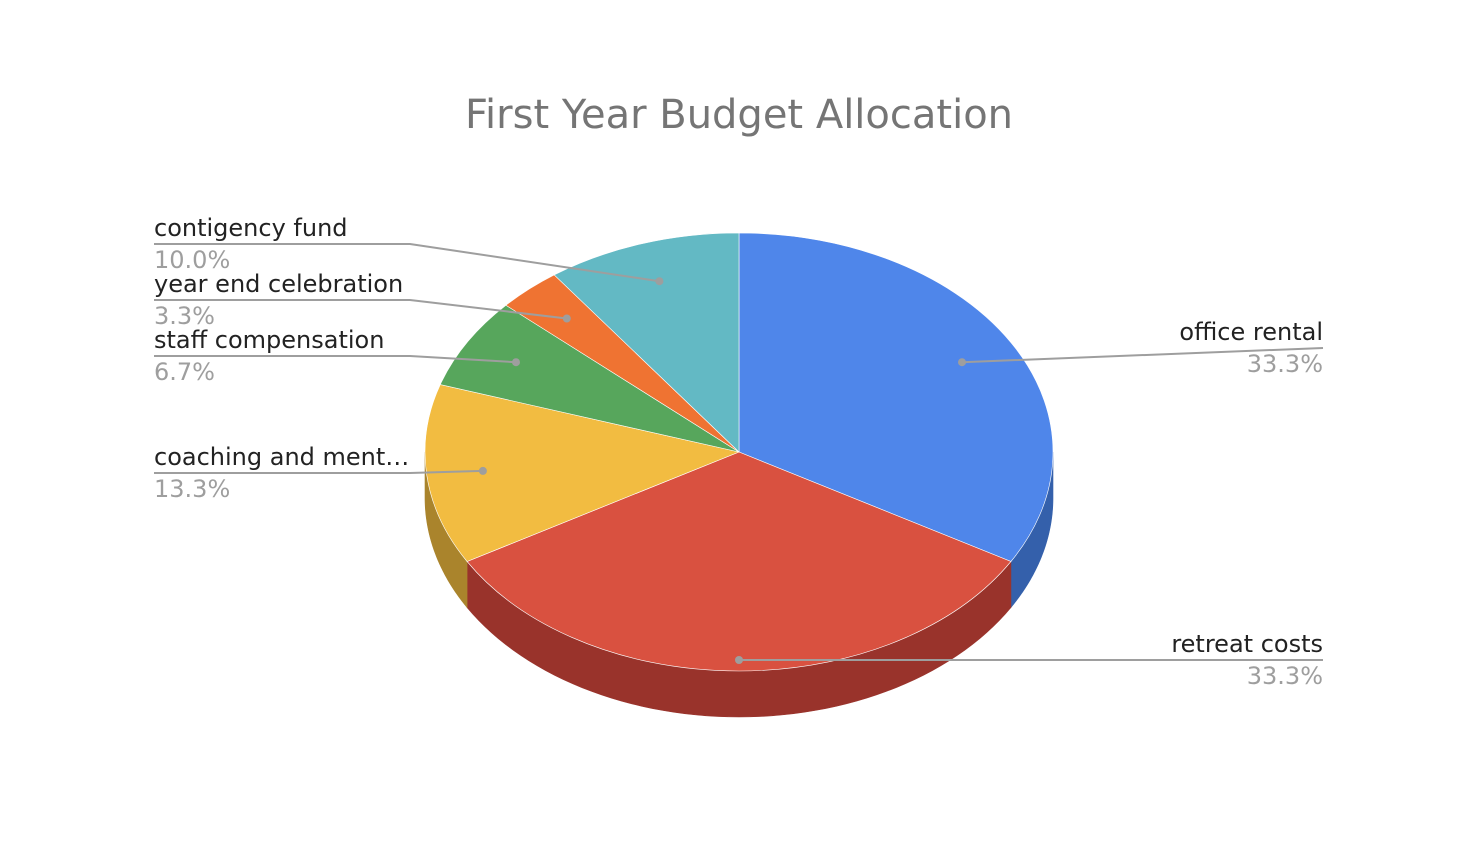 This screenshot has height=868, width=1474. I want to click on label-group-retreat-costs: retreat costs 33.3%, so click(1029, 660).